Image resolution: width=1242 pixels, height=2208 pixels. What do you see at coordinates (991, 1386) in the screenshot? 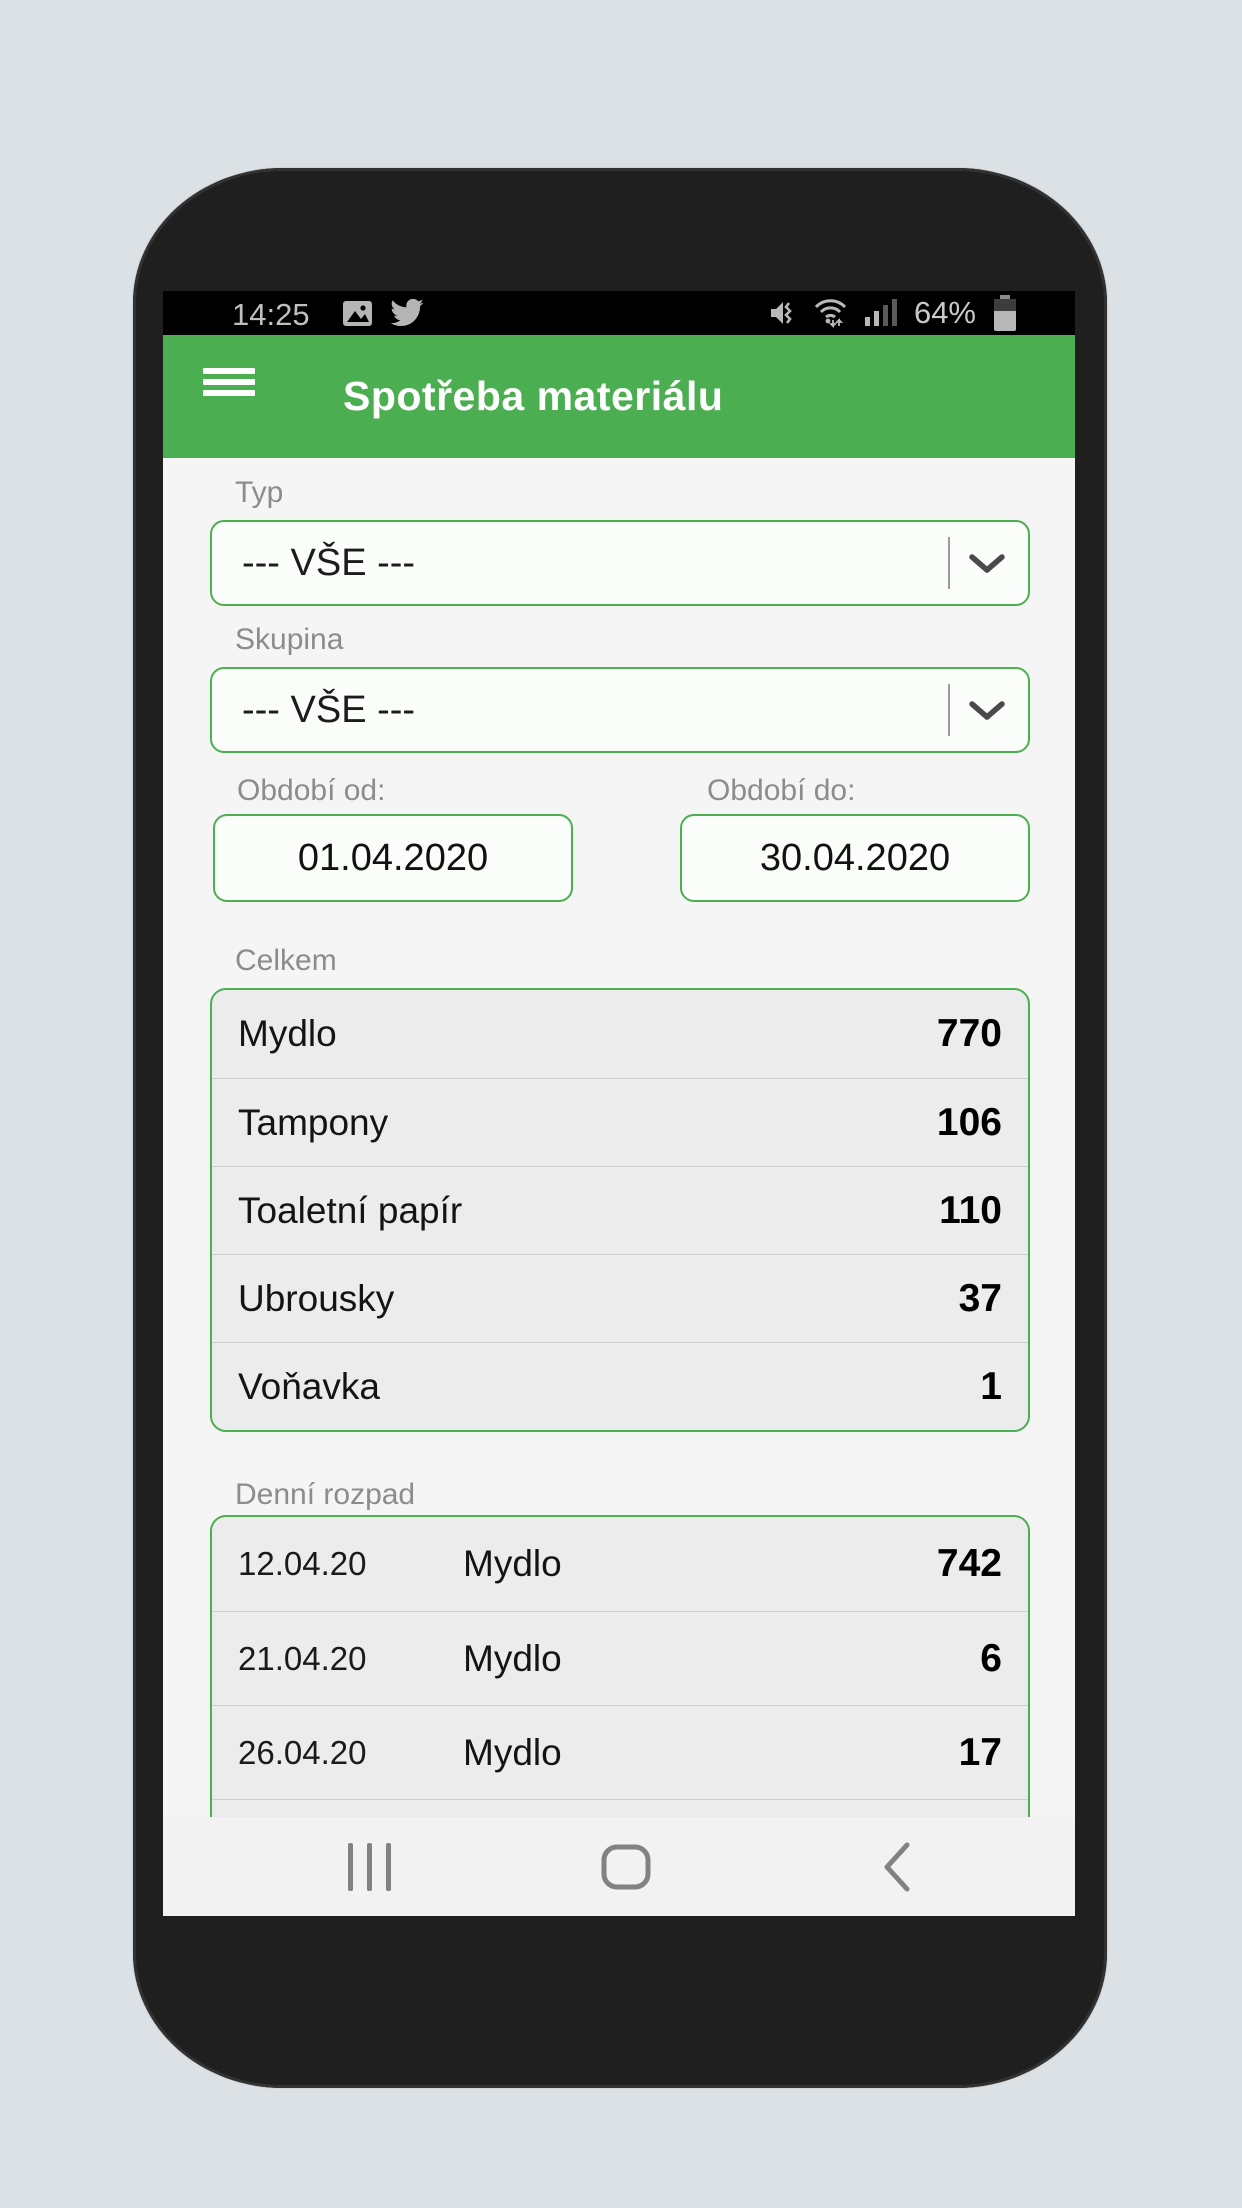
I see `item-value: 1` at bounding box center [991, 1386].